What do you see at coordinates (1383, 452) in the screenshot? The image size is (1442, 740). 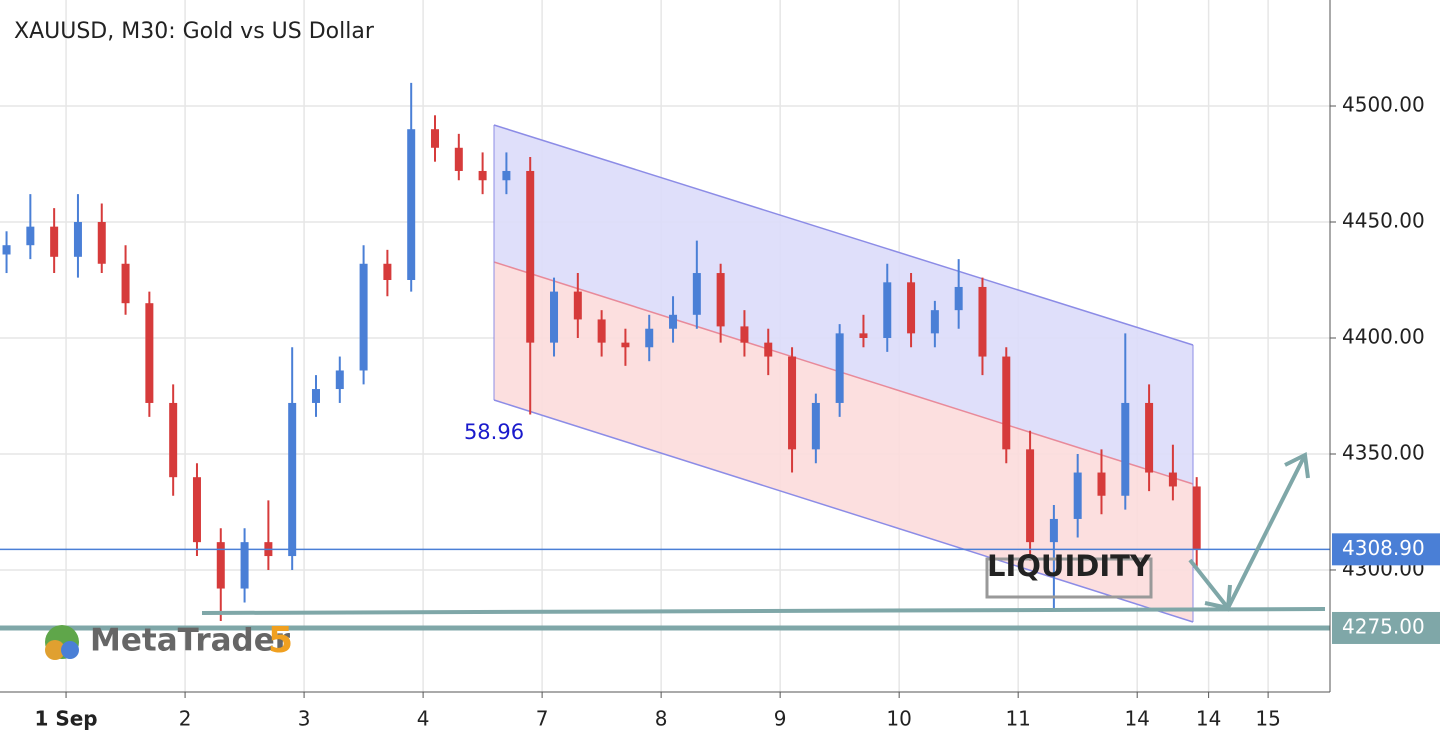 I see `y-tick-label: 4350.00` at bounding box center [1383, 452].